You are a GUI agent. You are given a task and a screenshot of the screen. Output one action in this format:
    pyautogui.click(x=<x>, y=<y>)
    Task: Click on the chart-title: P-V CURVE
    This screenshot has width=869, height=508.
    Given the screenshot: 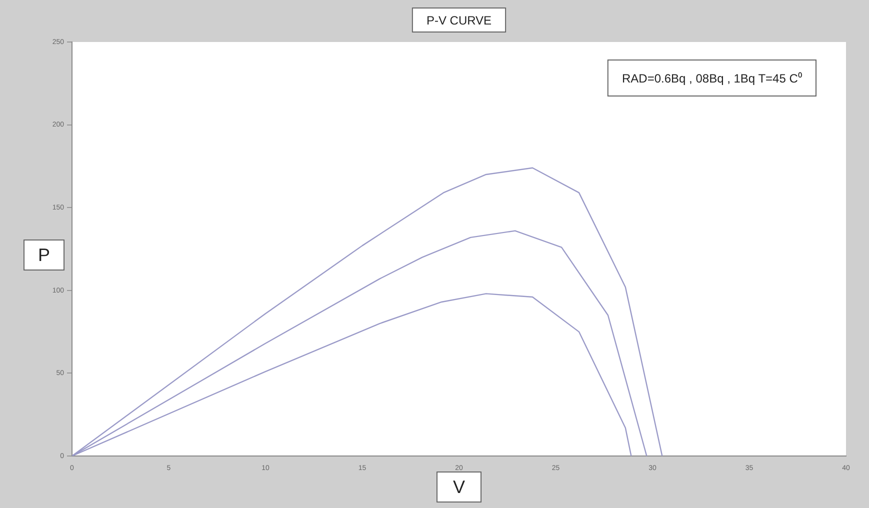 What is the action you would take?
    pyautogui.click(x=459, y=20)
    